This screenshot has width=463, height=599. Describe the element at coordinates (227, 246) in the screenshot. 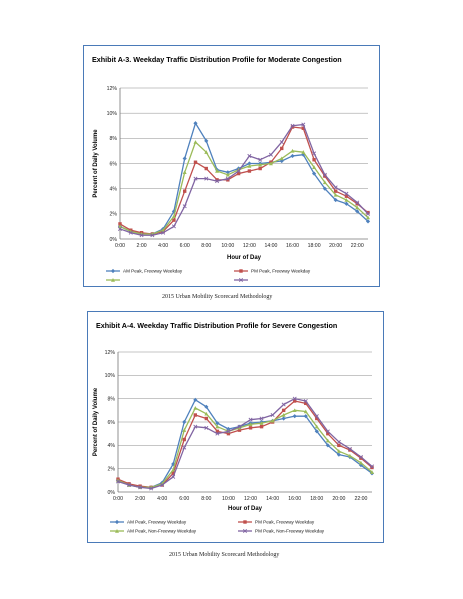

I see `x-tick-label: 10:00` at that location.